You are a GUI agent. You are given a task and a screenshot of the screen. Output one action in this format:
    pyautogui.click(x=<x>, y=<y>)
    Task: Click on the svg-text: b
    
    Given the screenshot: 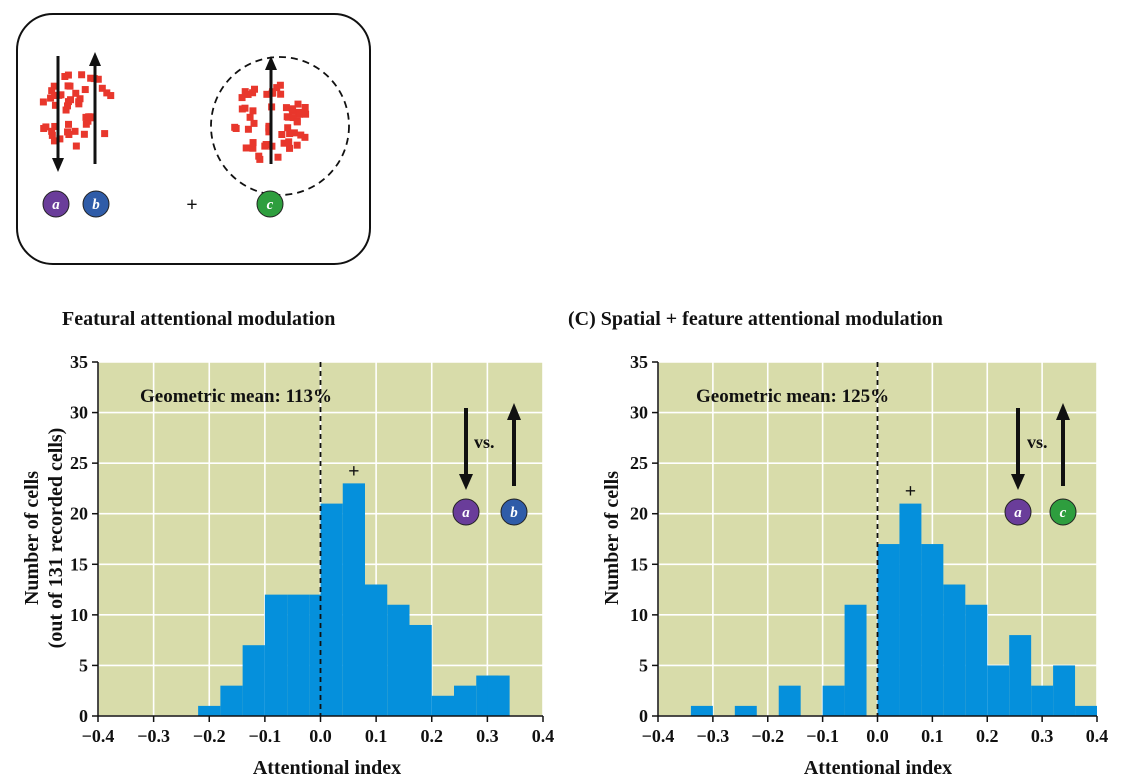 What is the action you would take?
    pyautogui.click(x=514, y=513)
    